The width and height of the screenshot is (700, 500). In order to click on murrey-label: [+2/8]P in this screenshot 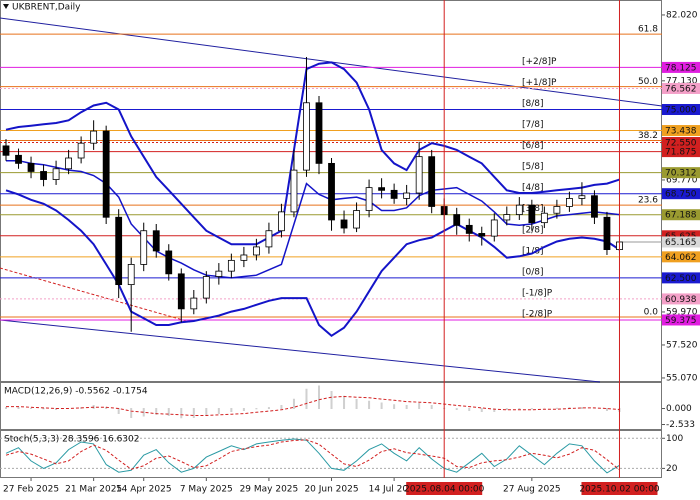, I will do `click(539, 62)`.